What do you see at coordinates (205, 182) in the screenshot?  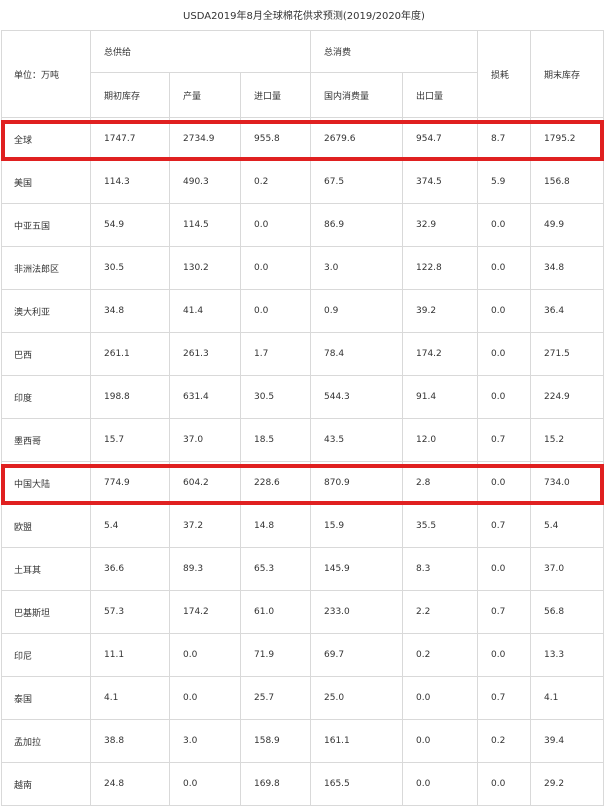 I see `table-cell: 490.3` at bounding box center [205, 182].